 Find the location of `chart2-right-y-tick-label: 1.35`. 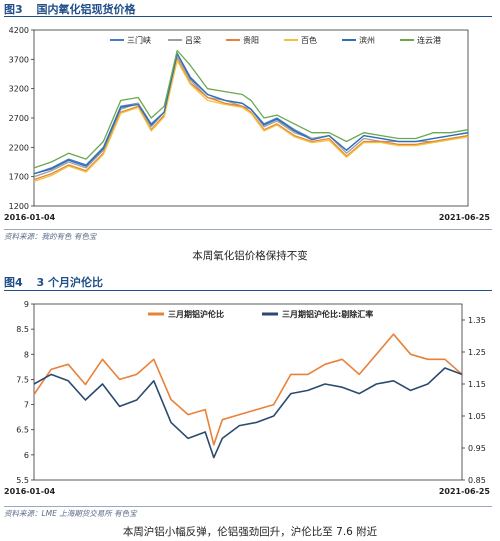

chart2-right-y-tick-label: 1.35 is located at coordinates (477, 320).